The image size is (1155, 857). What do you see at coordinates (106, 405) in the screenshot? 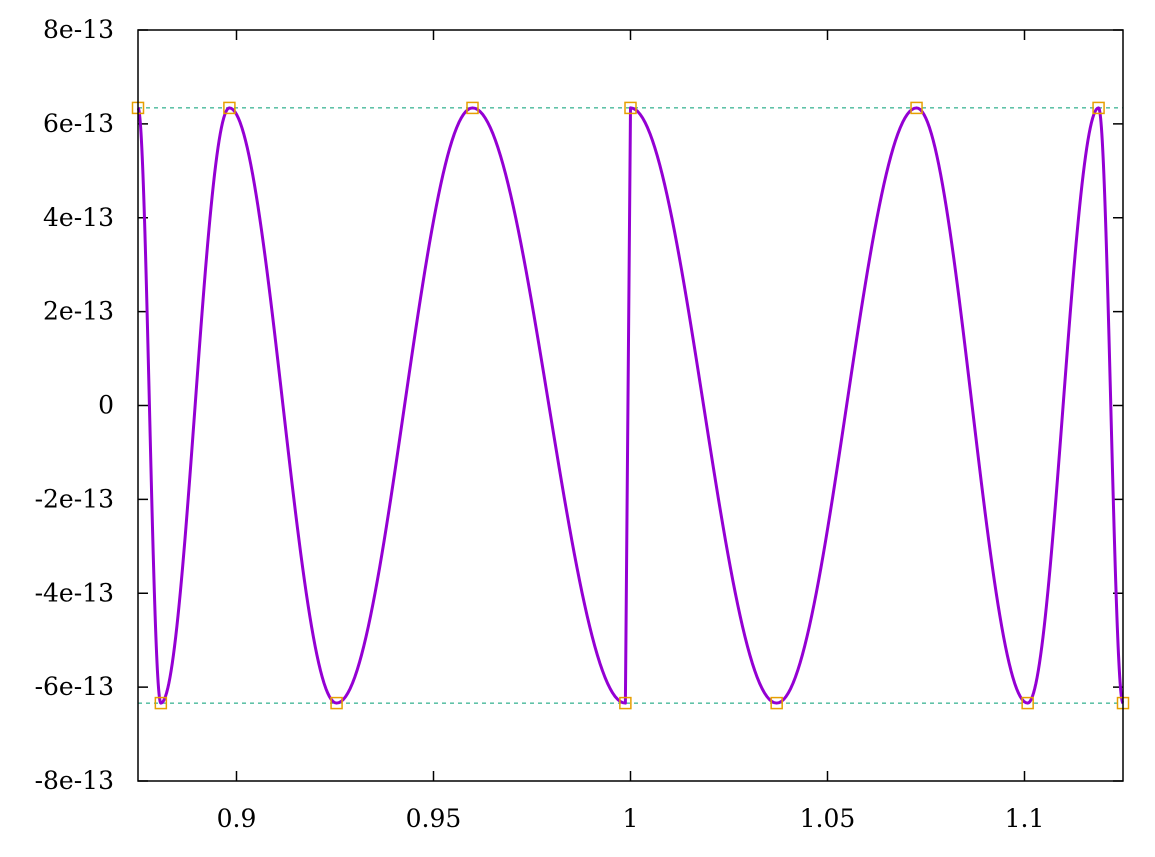
I see `y-tick-label: 0` at bounding box center [106, 405].